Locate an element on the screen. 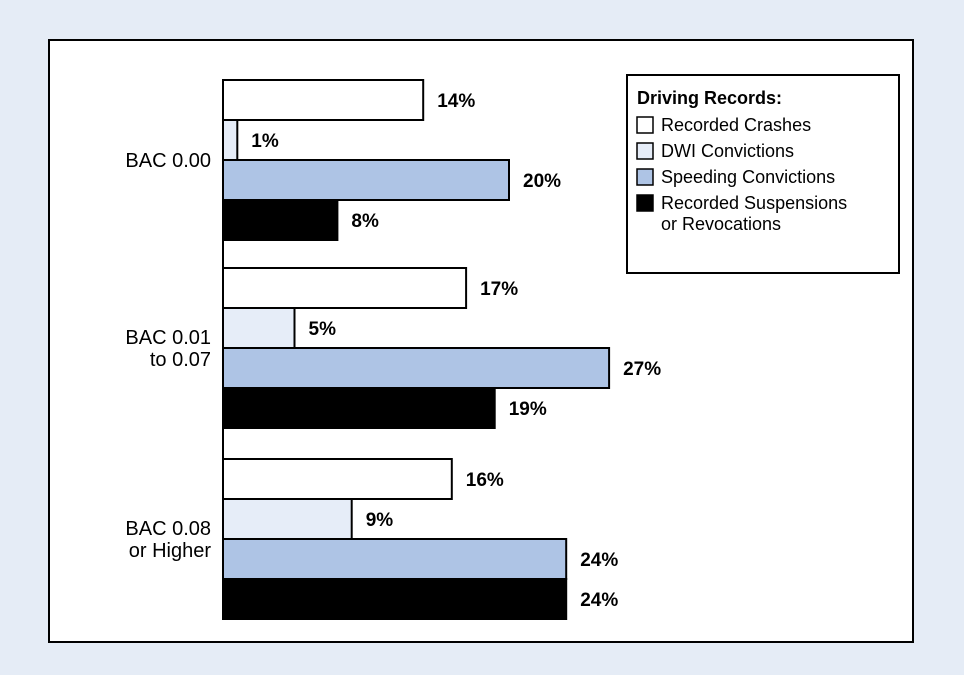  legend-entry-label: DWI Convictions is located at coordinates (727, 151).